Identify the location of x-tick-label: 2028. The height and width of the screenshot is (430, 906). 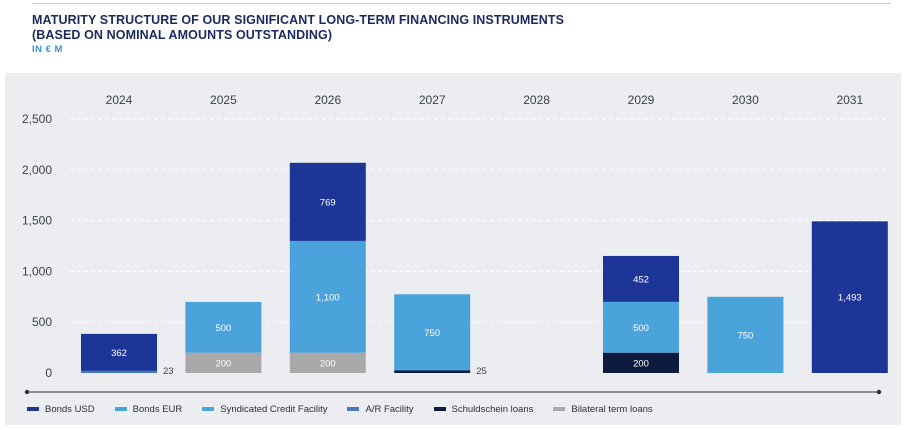
(536, 100).